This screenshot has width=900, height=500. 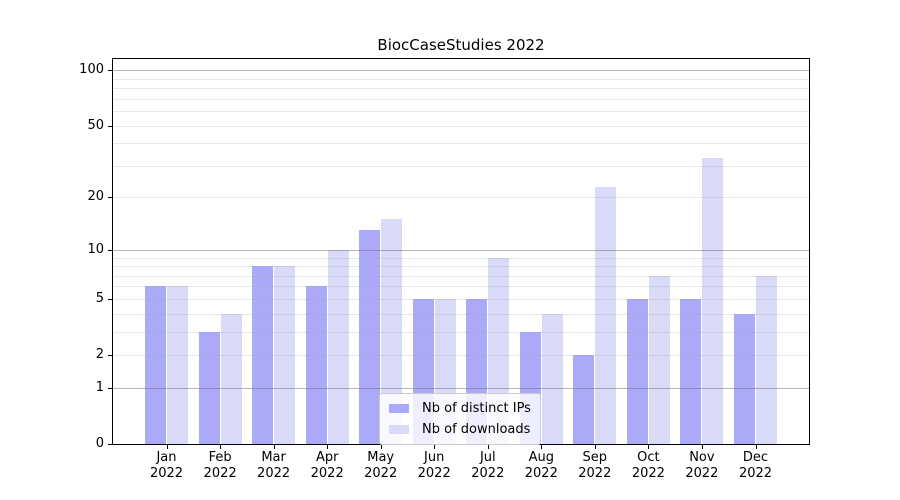 I want to click on y-tick-label: 2, so click(x=99, y=354).